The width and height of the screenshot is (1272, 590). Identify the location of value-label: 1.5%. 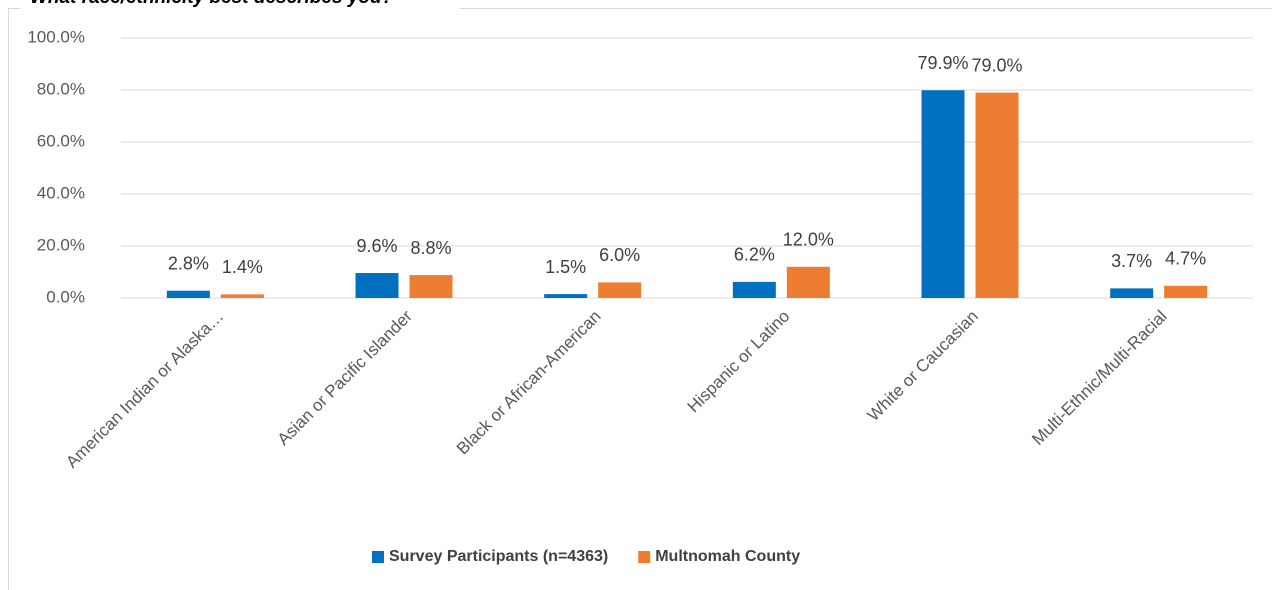
(565, 267).